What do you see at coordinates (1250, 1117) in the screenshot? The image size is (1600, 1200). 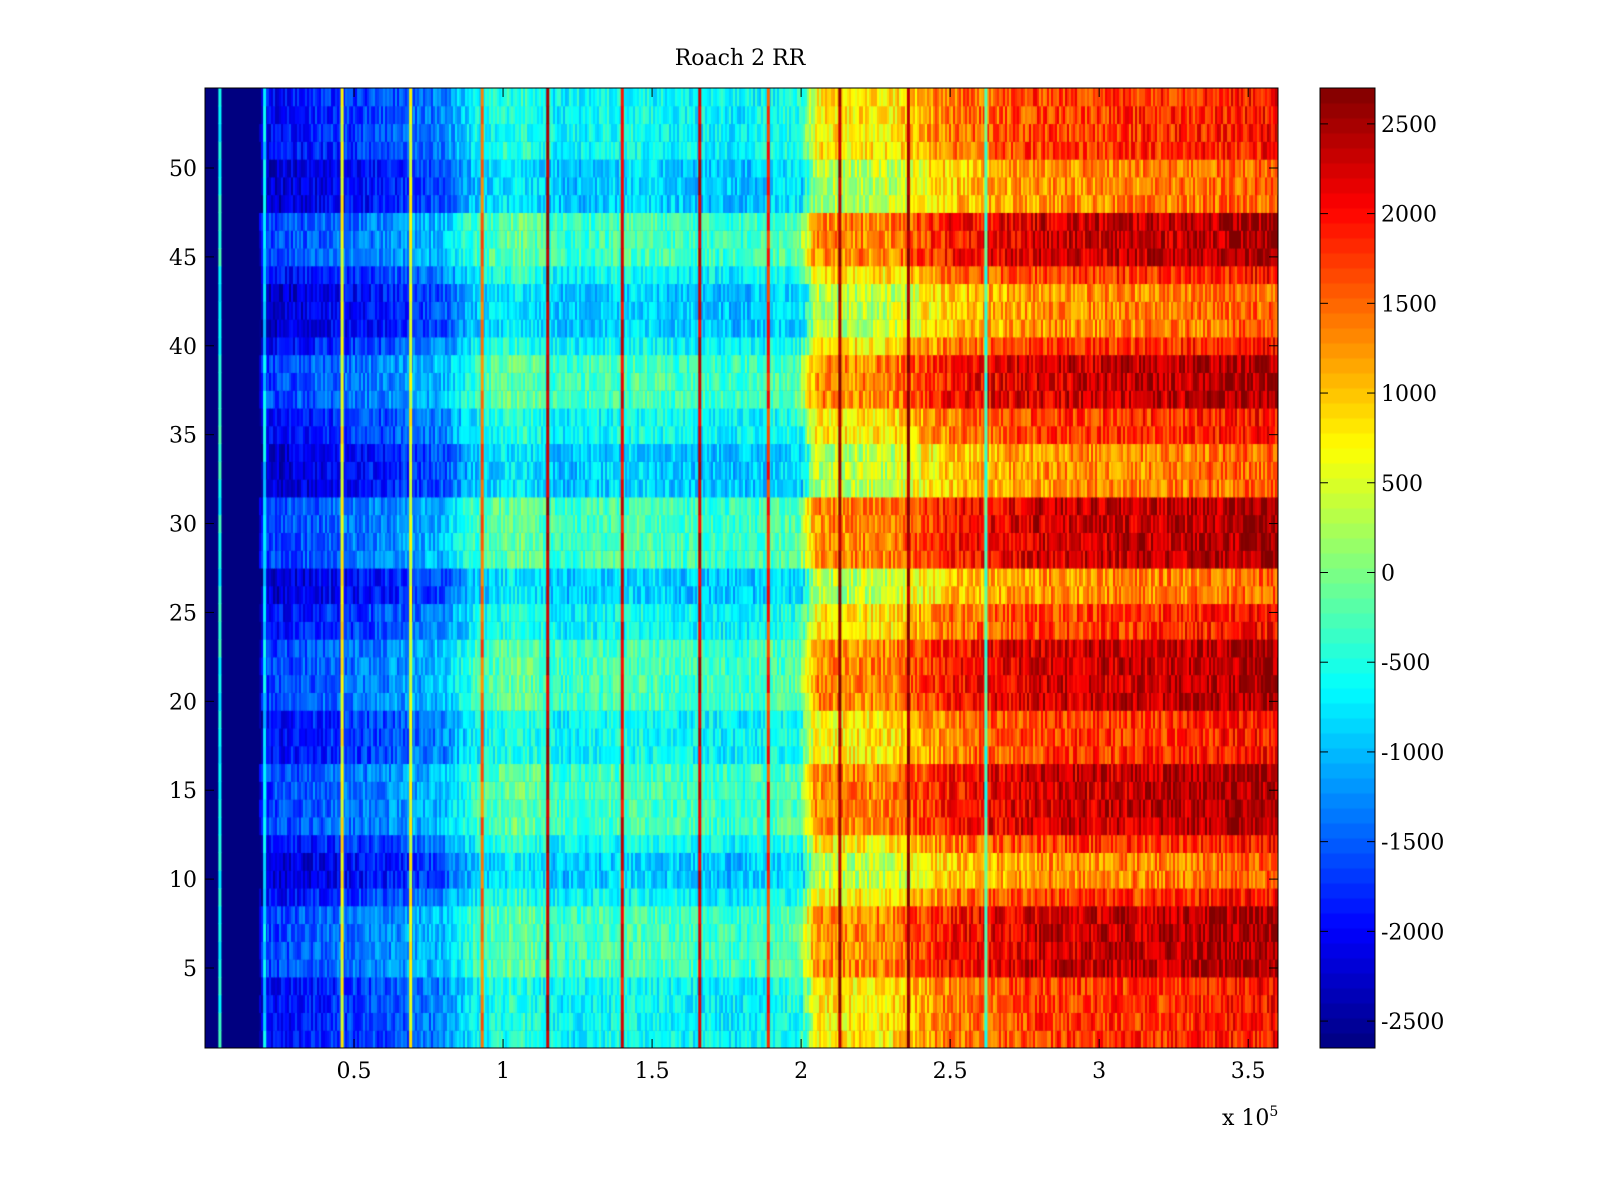 I see `x-exponent-label: x 105` at bounding box center [1250, 1117].